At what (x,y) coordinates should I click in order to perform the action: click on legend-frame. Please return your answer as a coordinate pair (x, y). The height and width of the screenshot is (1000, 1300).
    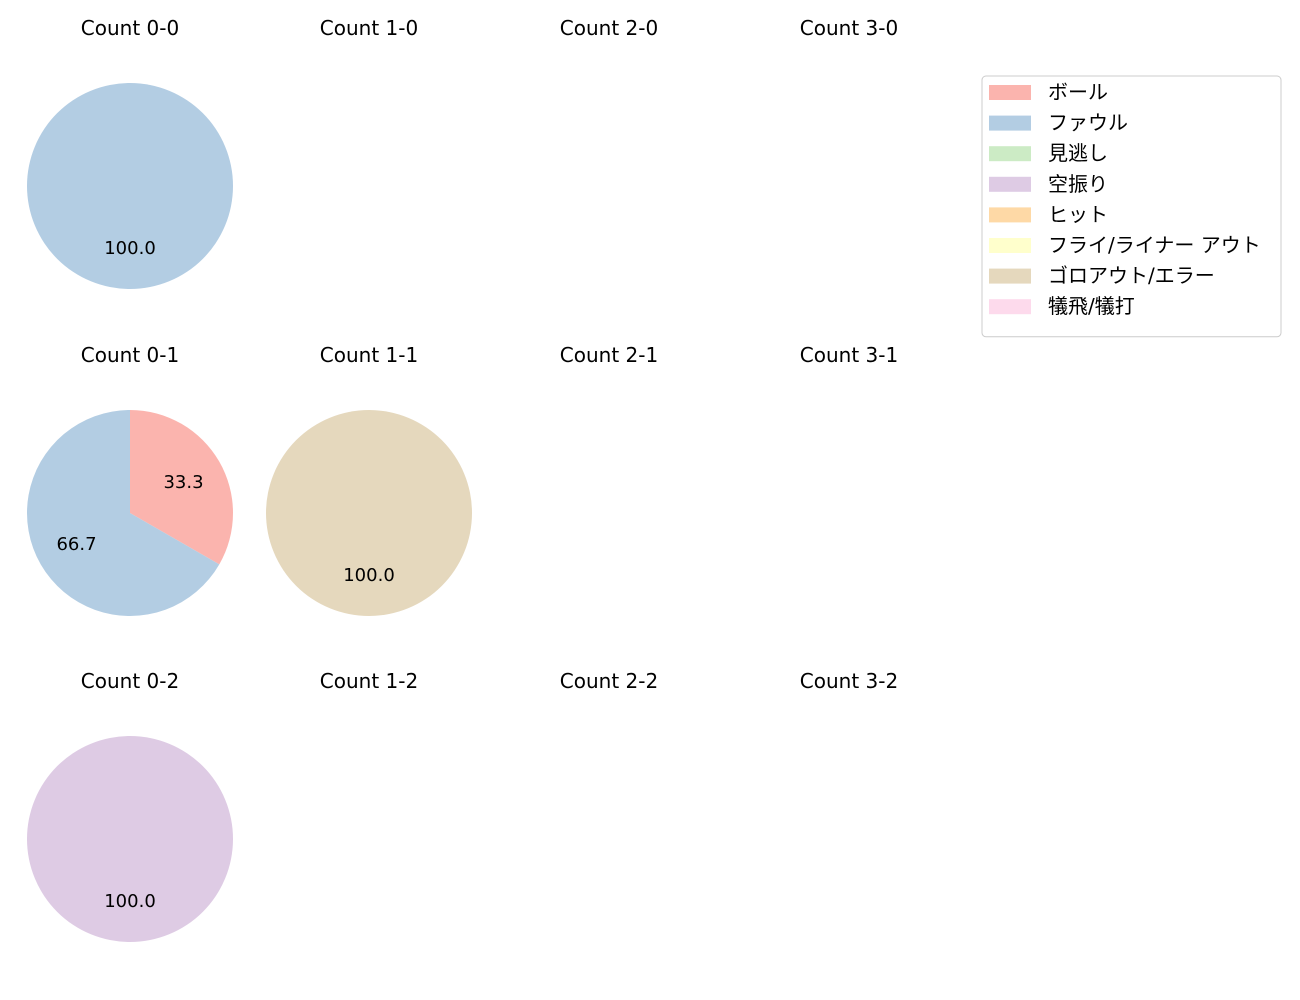
    Looking at the image, I should click on (1131, 206).